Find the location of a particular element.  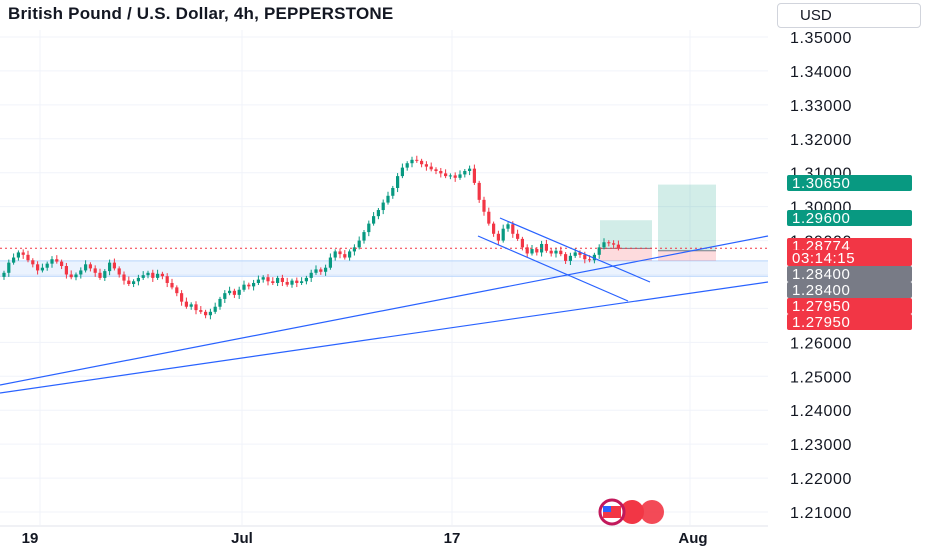

time-axis: 19 Jul 17 Aug is located at coordinates (384, 536).